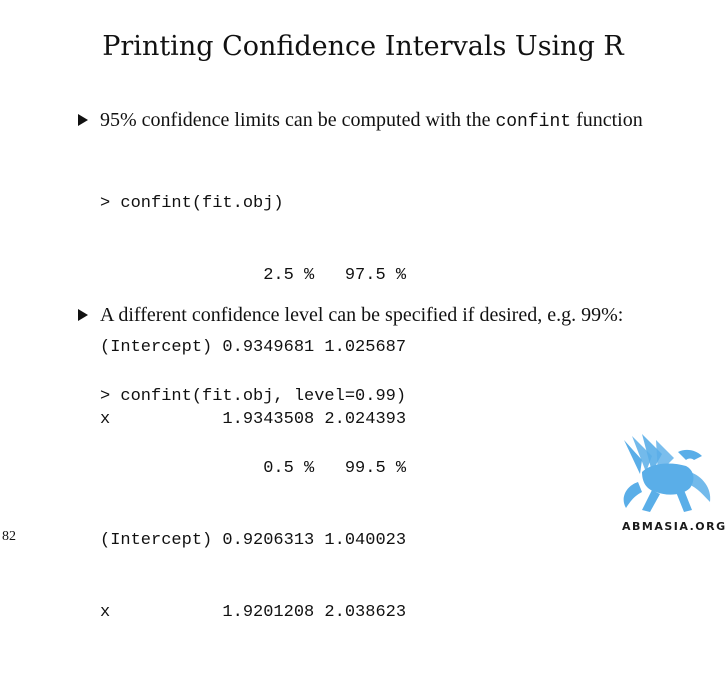  What do you see at coordinates (253, 468) in the screenshot?
I see `code-line: 0.5 % 99.5 %` at bounding box center [253, 468].